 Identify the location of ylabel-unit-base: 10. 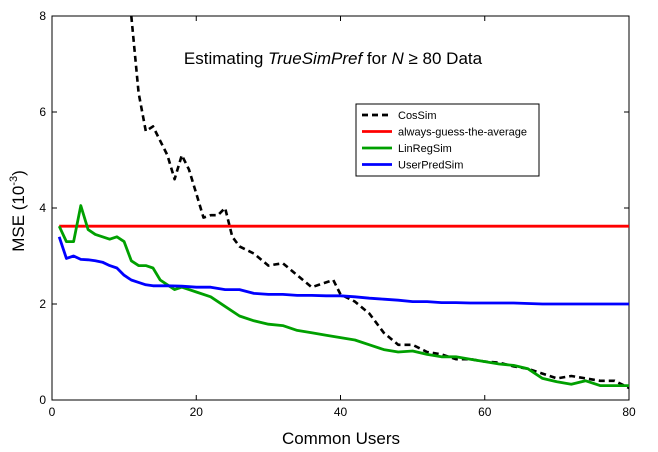
(18, 195).